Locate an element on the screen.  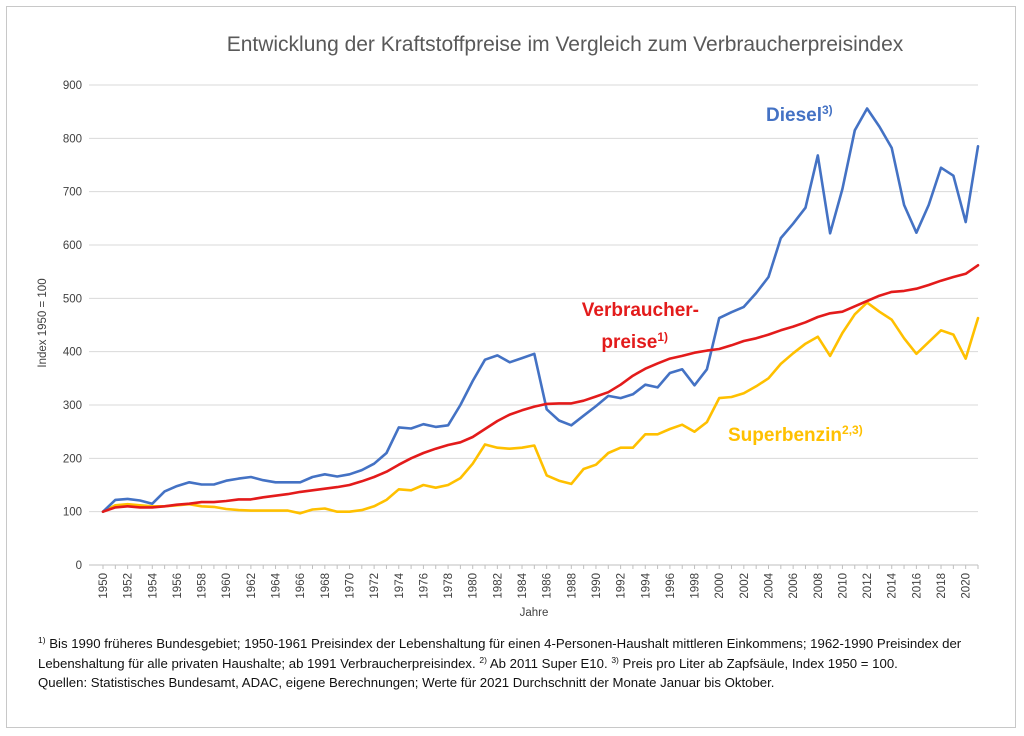
x-tick-label: 1990 is located at coordinates (597, 586).